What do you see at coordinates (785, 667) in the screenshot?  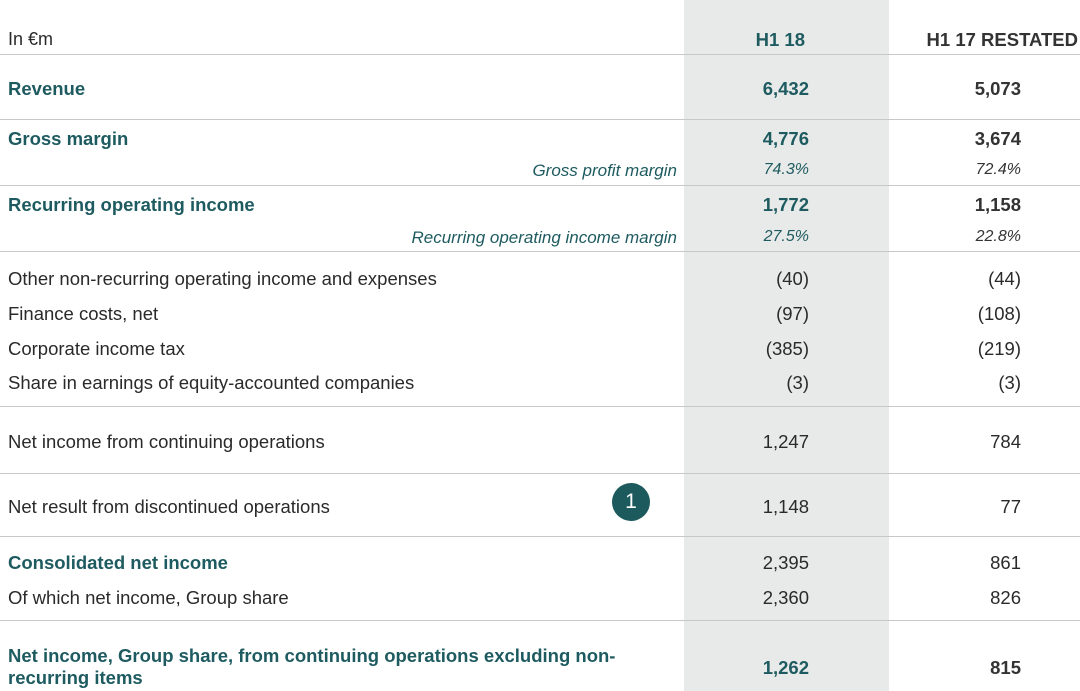 I see `value-h1-18: 1,262` at bounding box center [785, 667].